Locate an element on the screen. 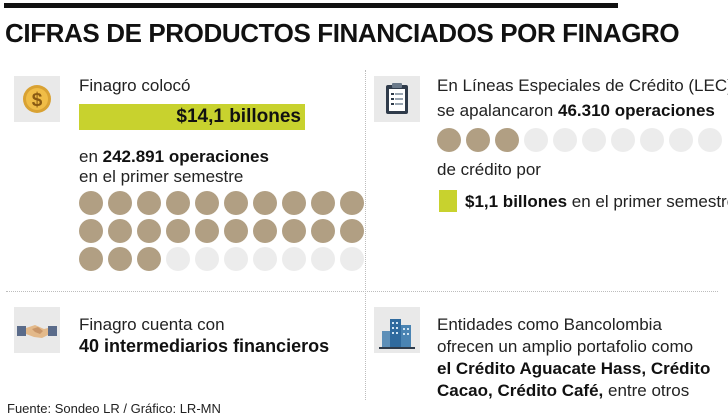 The image size is (728, 418). block2-line2-prefix: se apalancaron is located at coordinates (497, 110).